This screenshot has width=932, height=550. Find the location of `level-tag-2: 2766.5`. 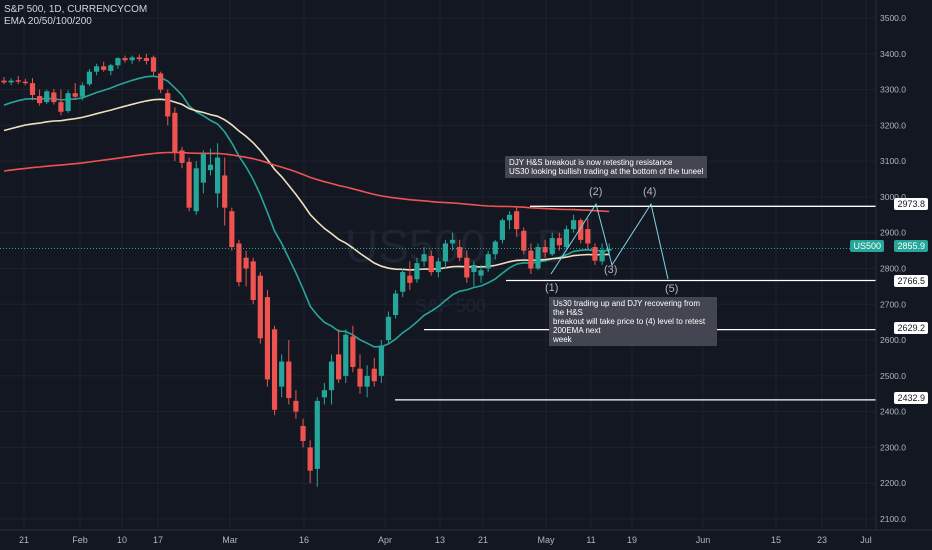

level-tag-2: 2766.5 is located at coordinates (911, 281).